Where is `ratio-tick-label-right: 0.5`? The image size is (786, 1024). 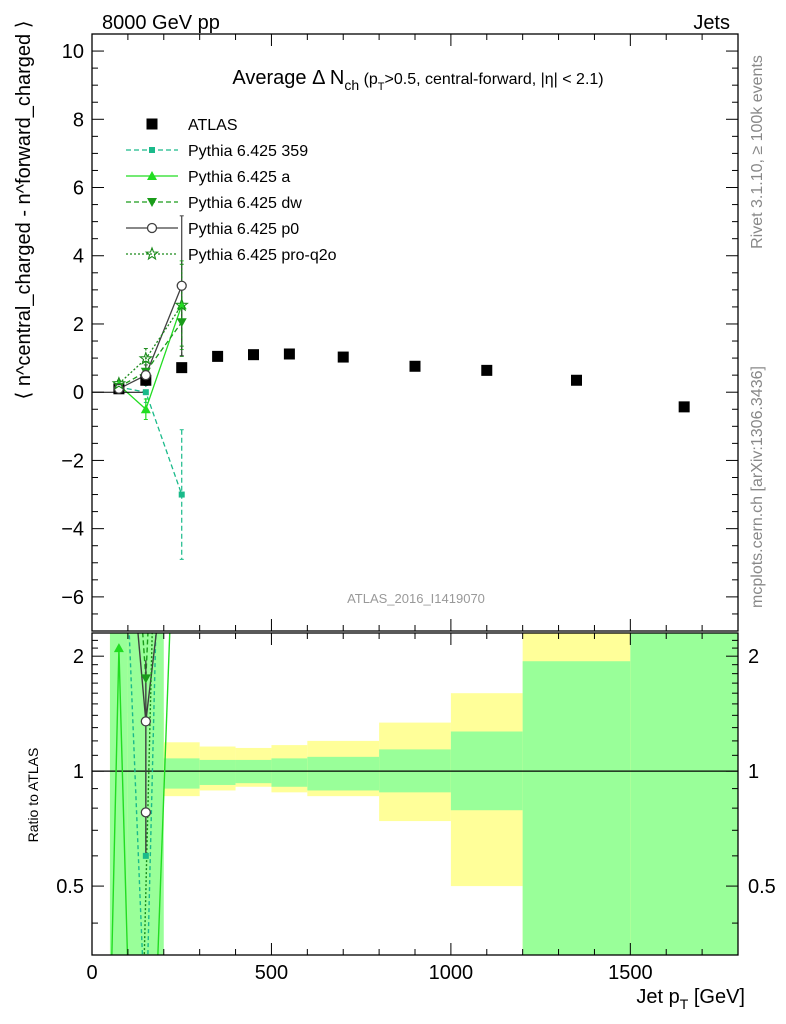 ratio-tick-label-right: 0.5 is located at coordinates (762, 887).